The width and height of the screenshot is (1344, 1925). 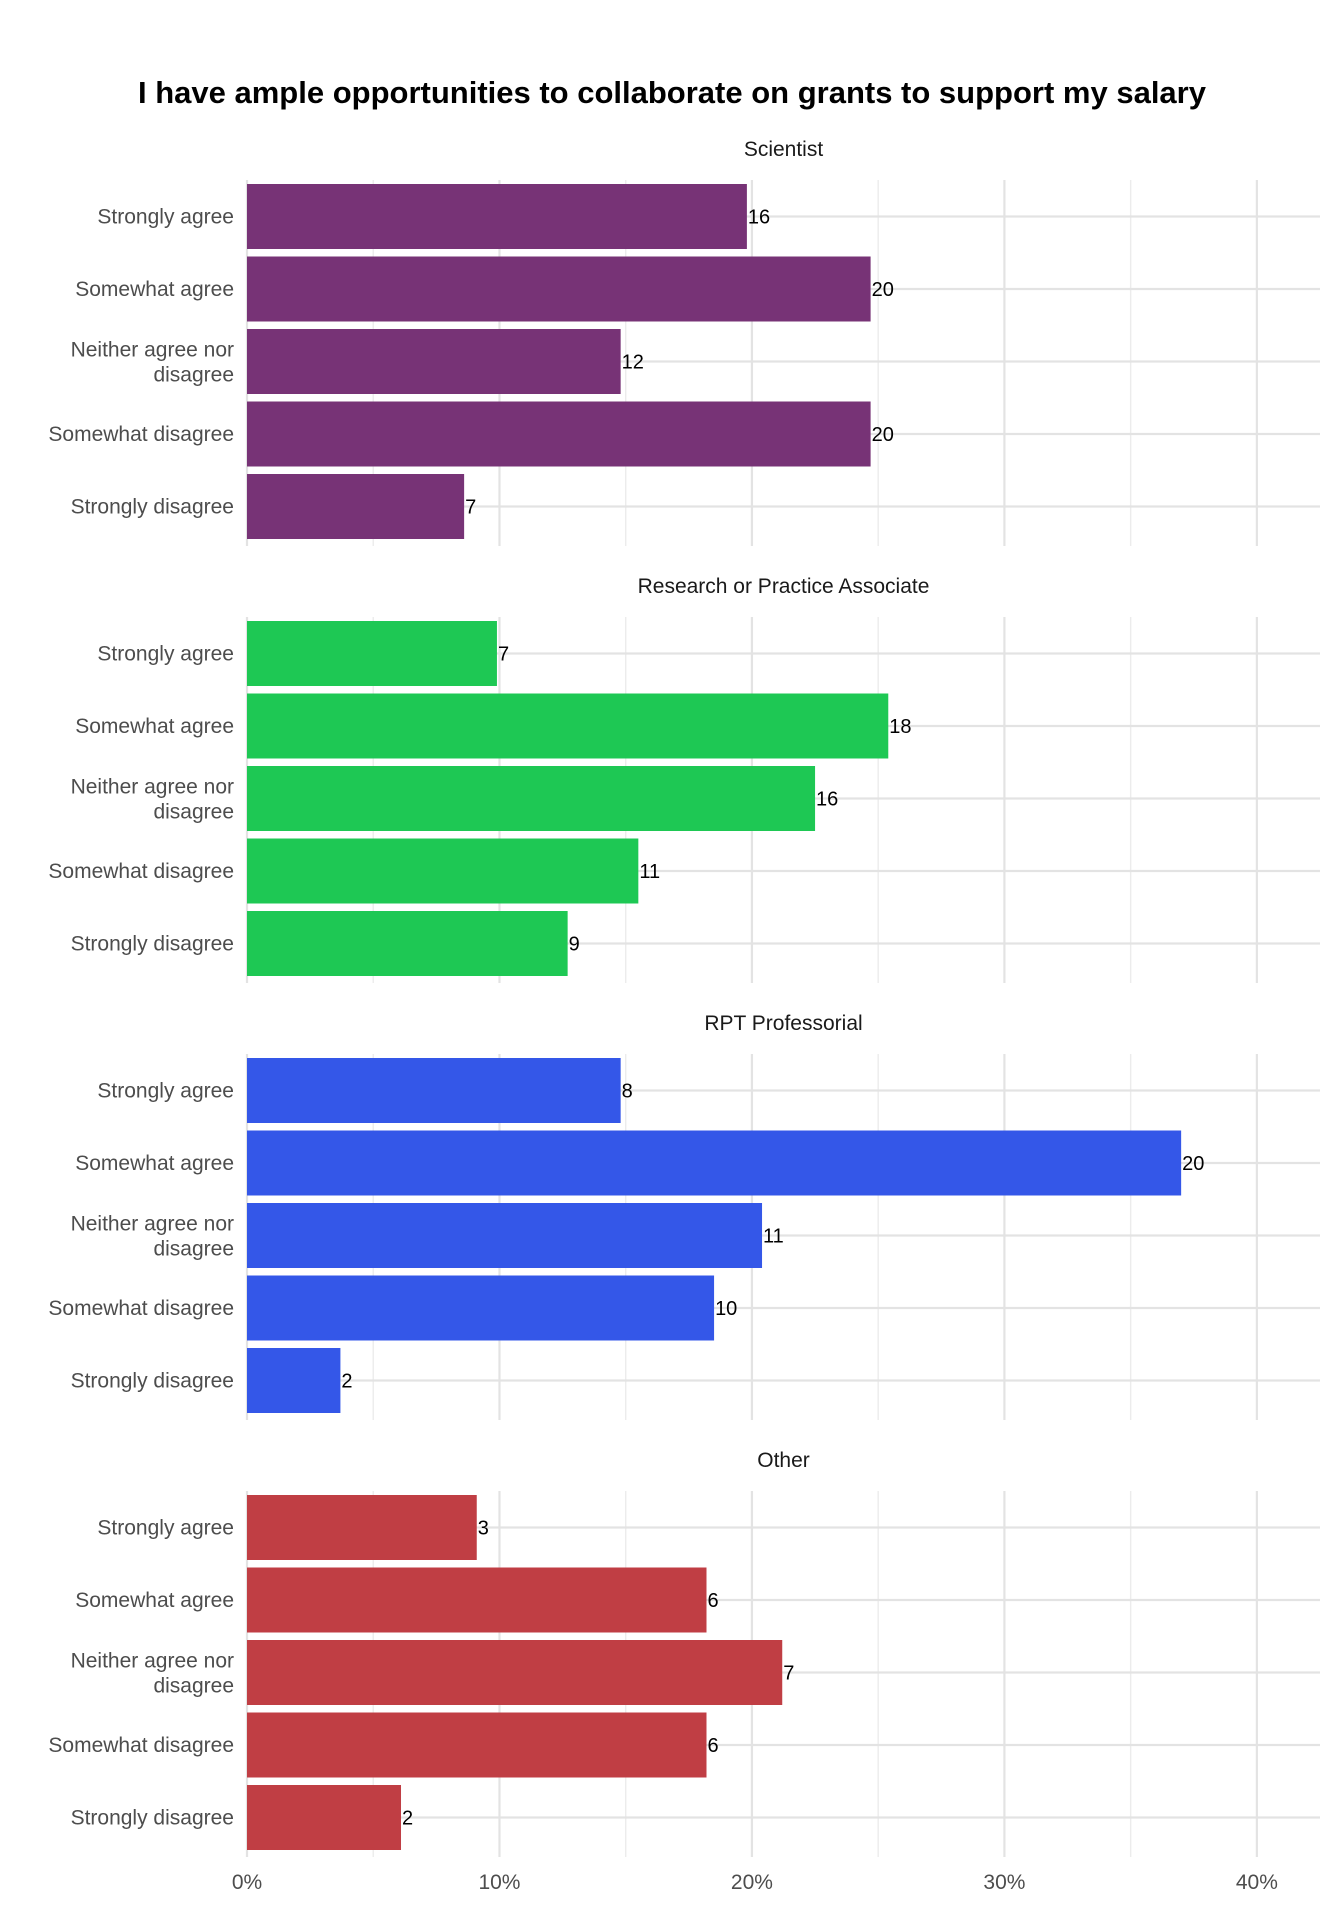 I want to click on x-tick-label: 40%, so click(x=1257, y=1882).